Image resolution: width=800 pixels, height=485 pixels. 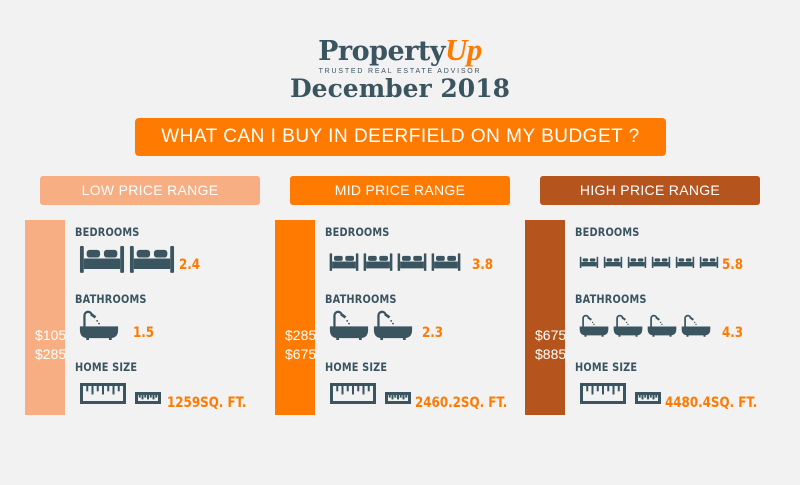 What do you see at coordinates (645, 325) in the screenshot?
I see `bath-icons-high` at bounding box center [645, 325].